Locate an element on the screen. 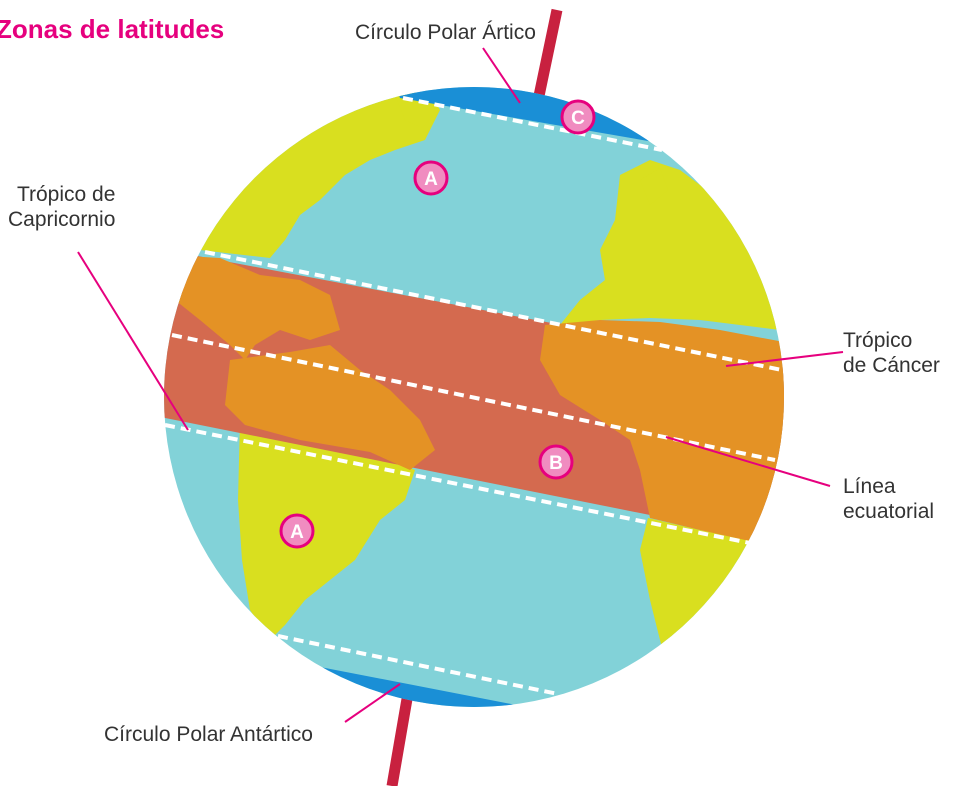 The image size is (960, 786). svg-text: C is located at coordinates (578, 118).